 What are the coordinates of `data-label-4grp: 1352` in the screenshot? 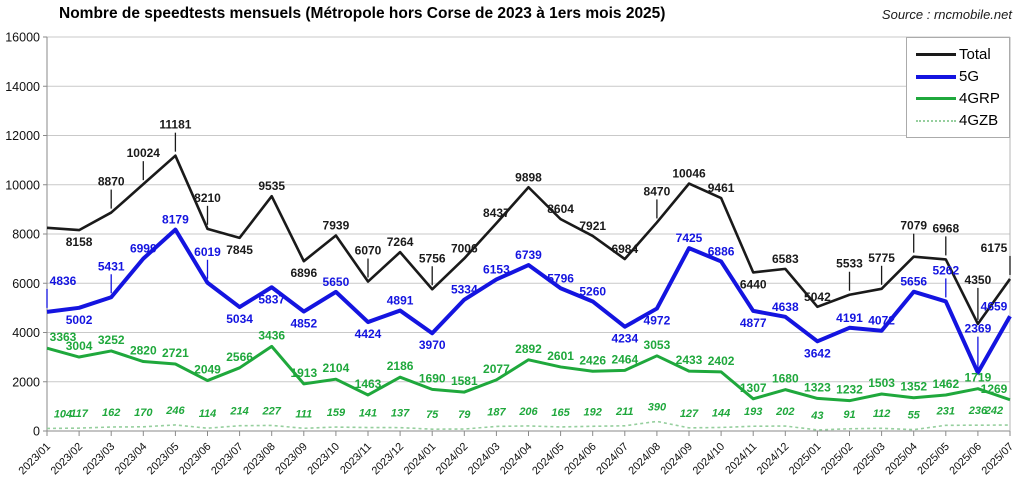 It's located at (913, 387).